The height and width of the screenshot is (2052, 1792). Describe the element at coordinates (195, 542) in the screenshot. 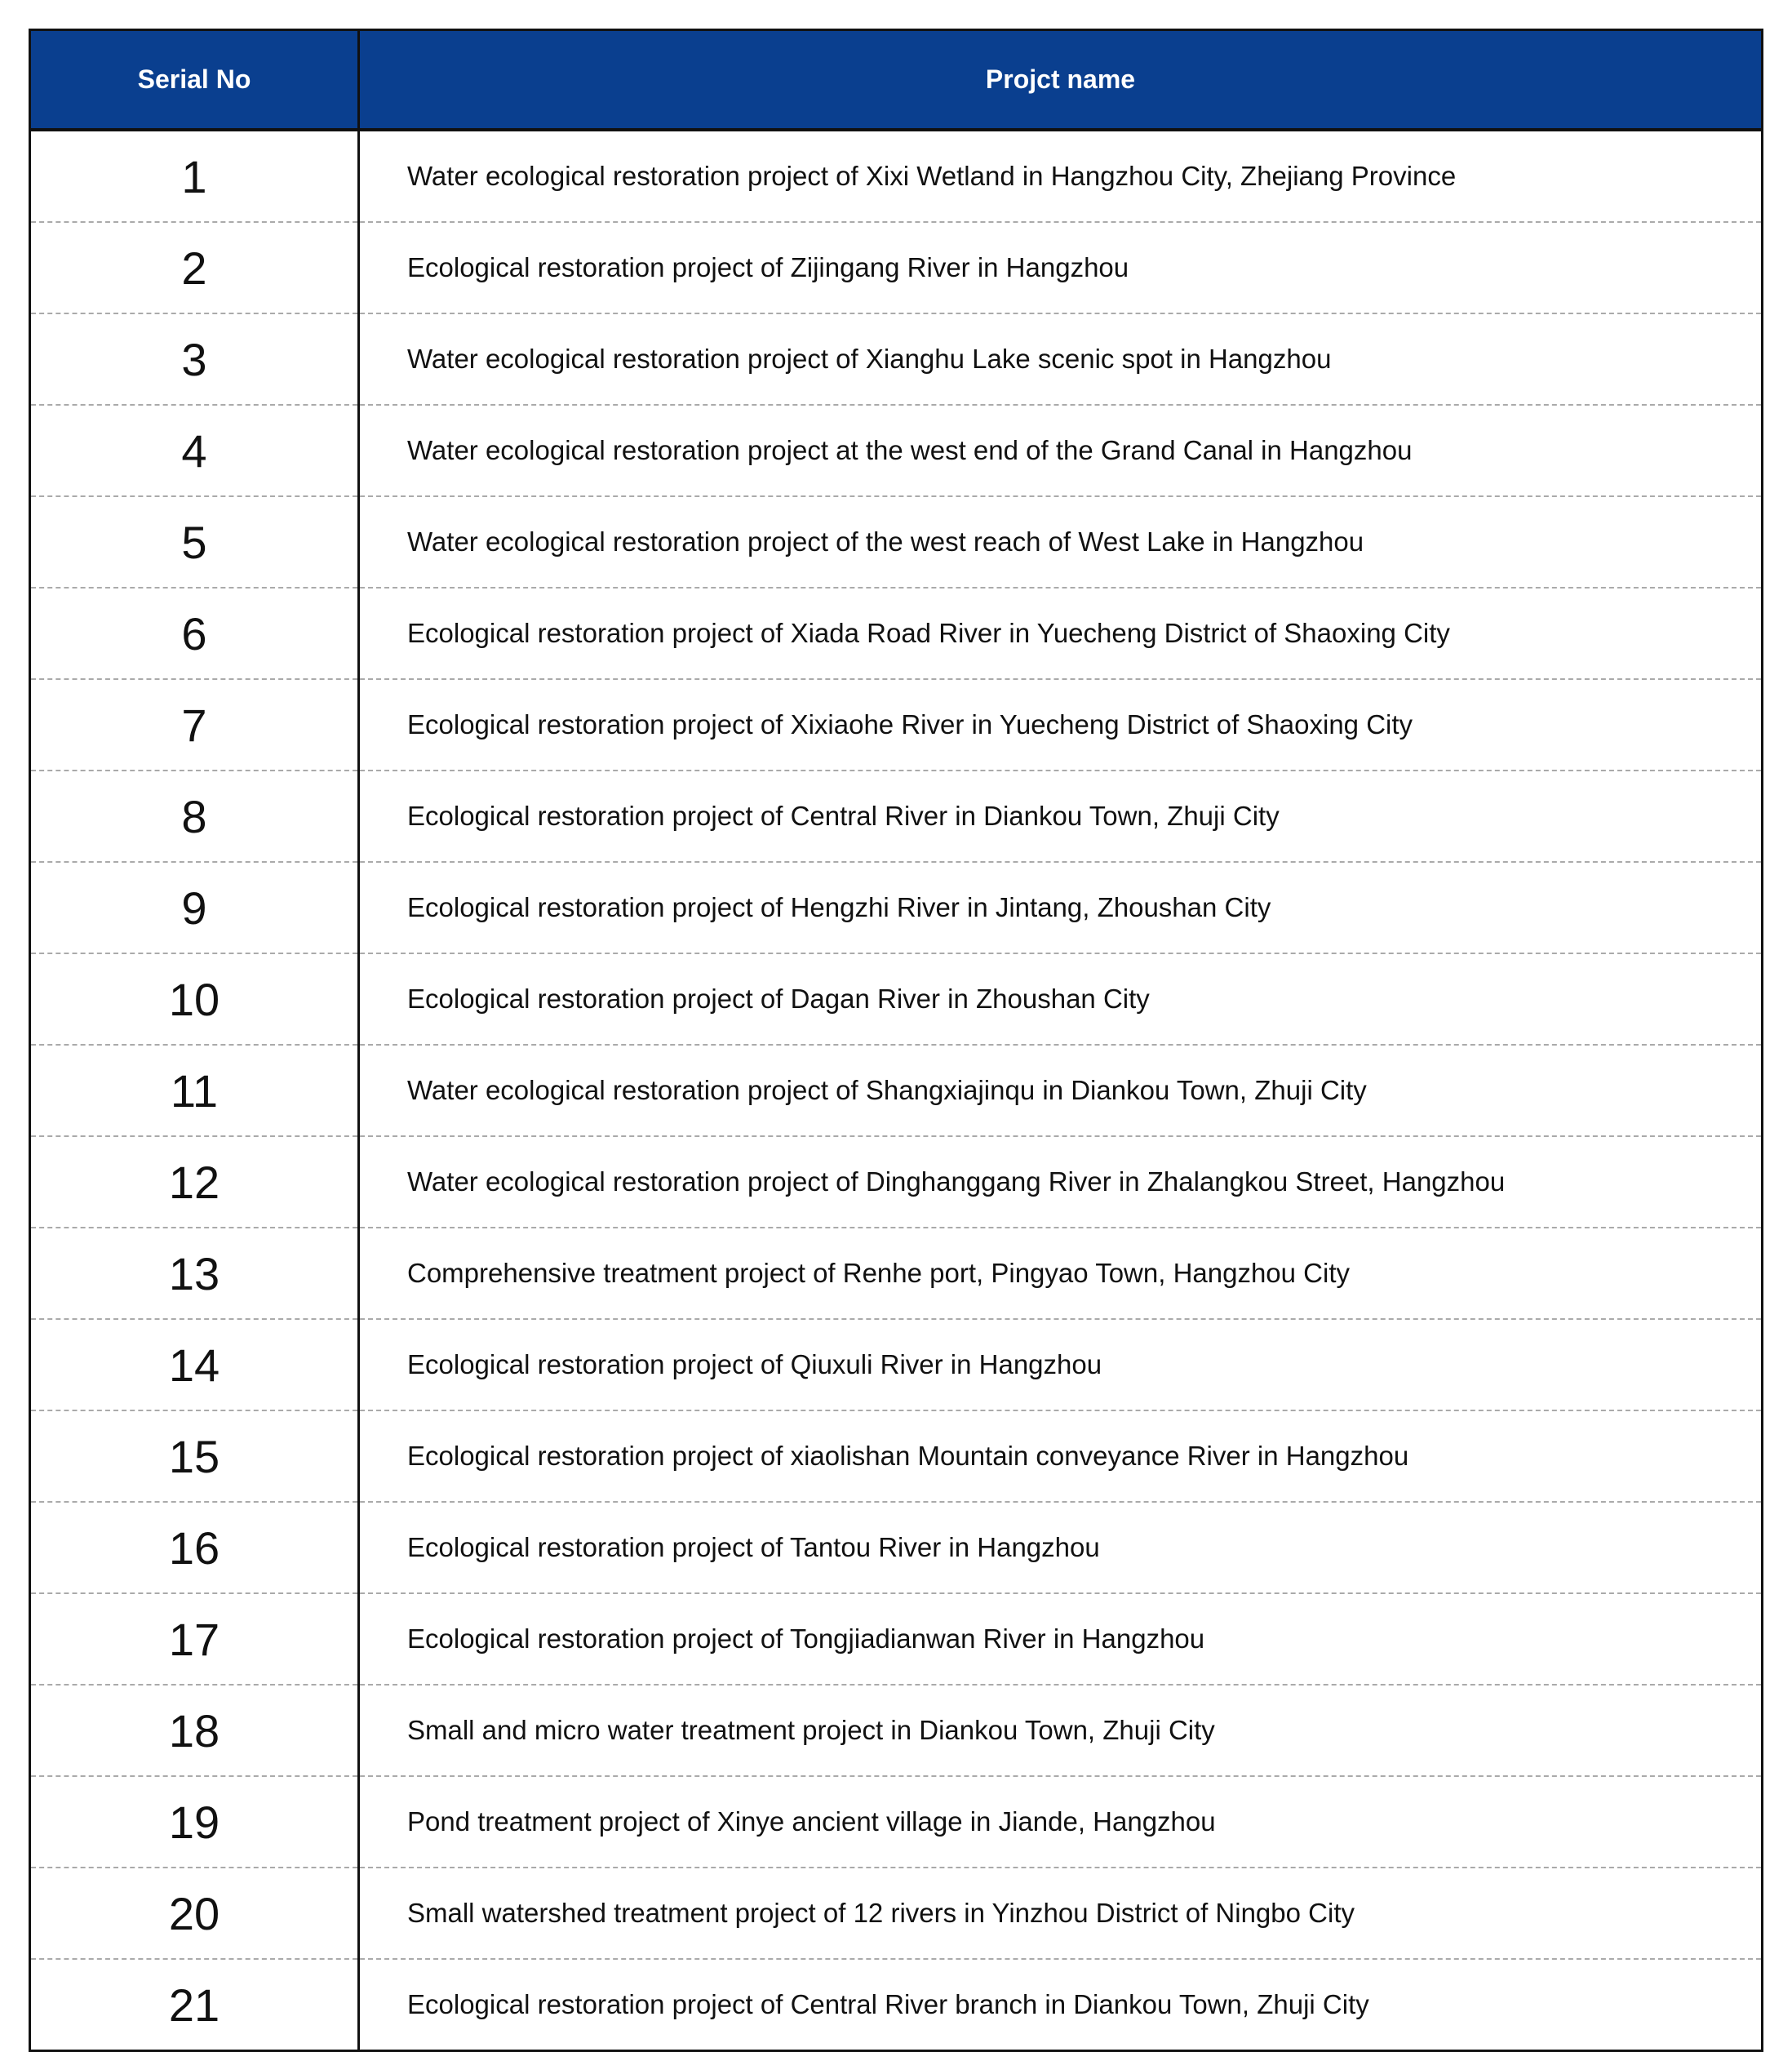

I see `serial-no-cell: 5` at that location.